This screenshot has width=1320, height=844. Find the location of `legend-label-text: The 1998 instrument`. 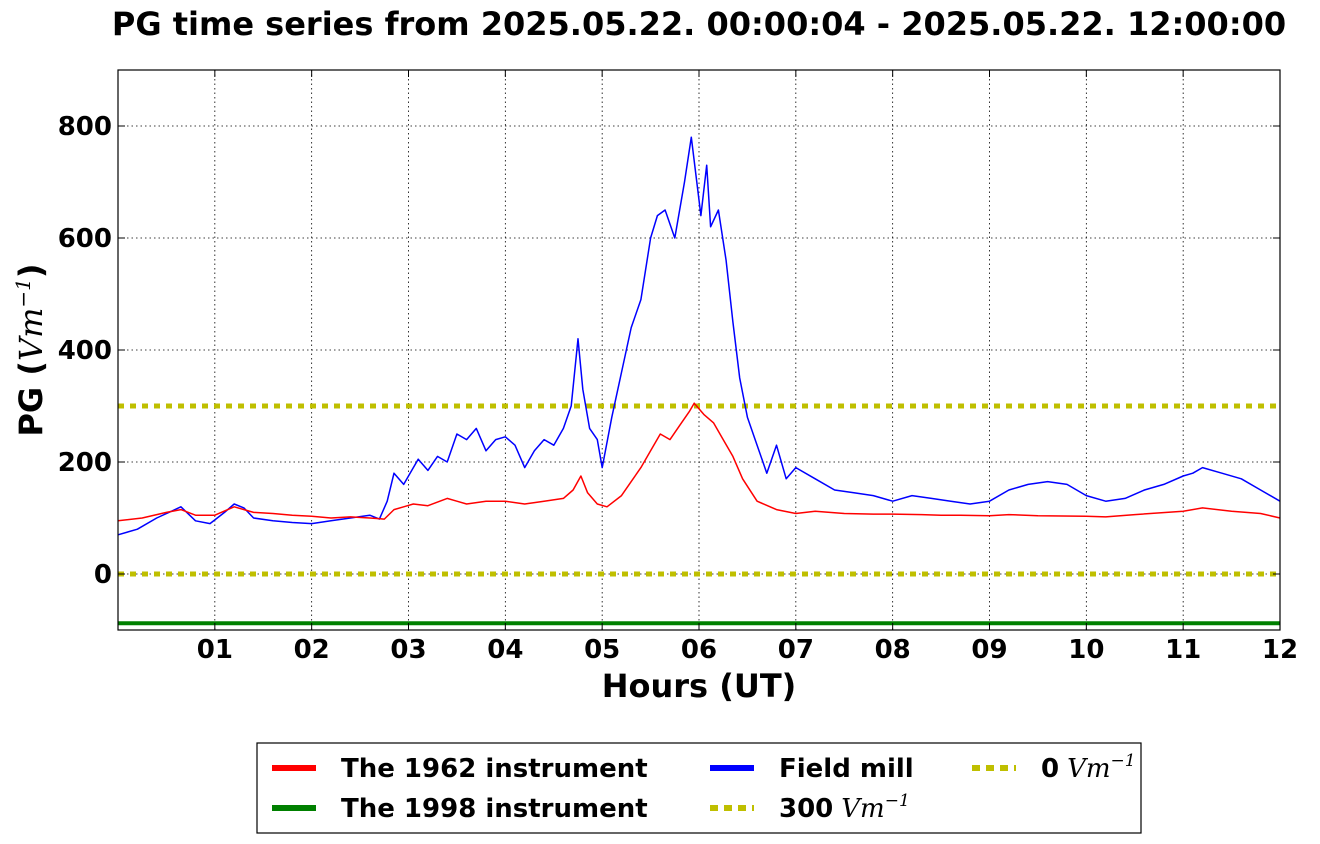

legend-label-text: The 1998 instrument is located at coordinates (494, 809).